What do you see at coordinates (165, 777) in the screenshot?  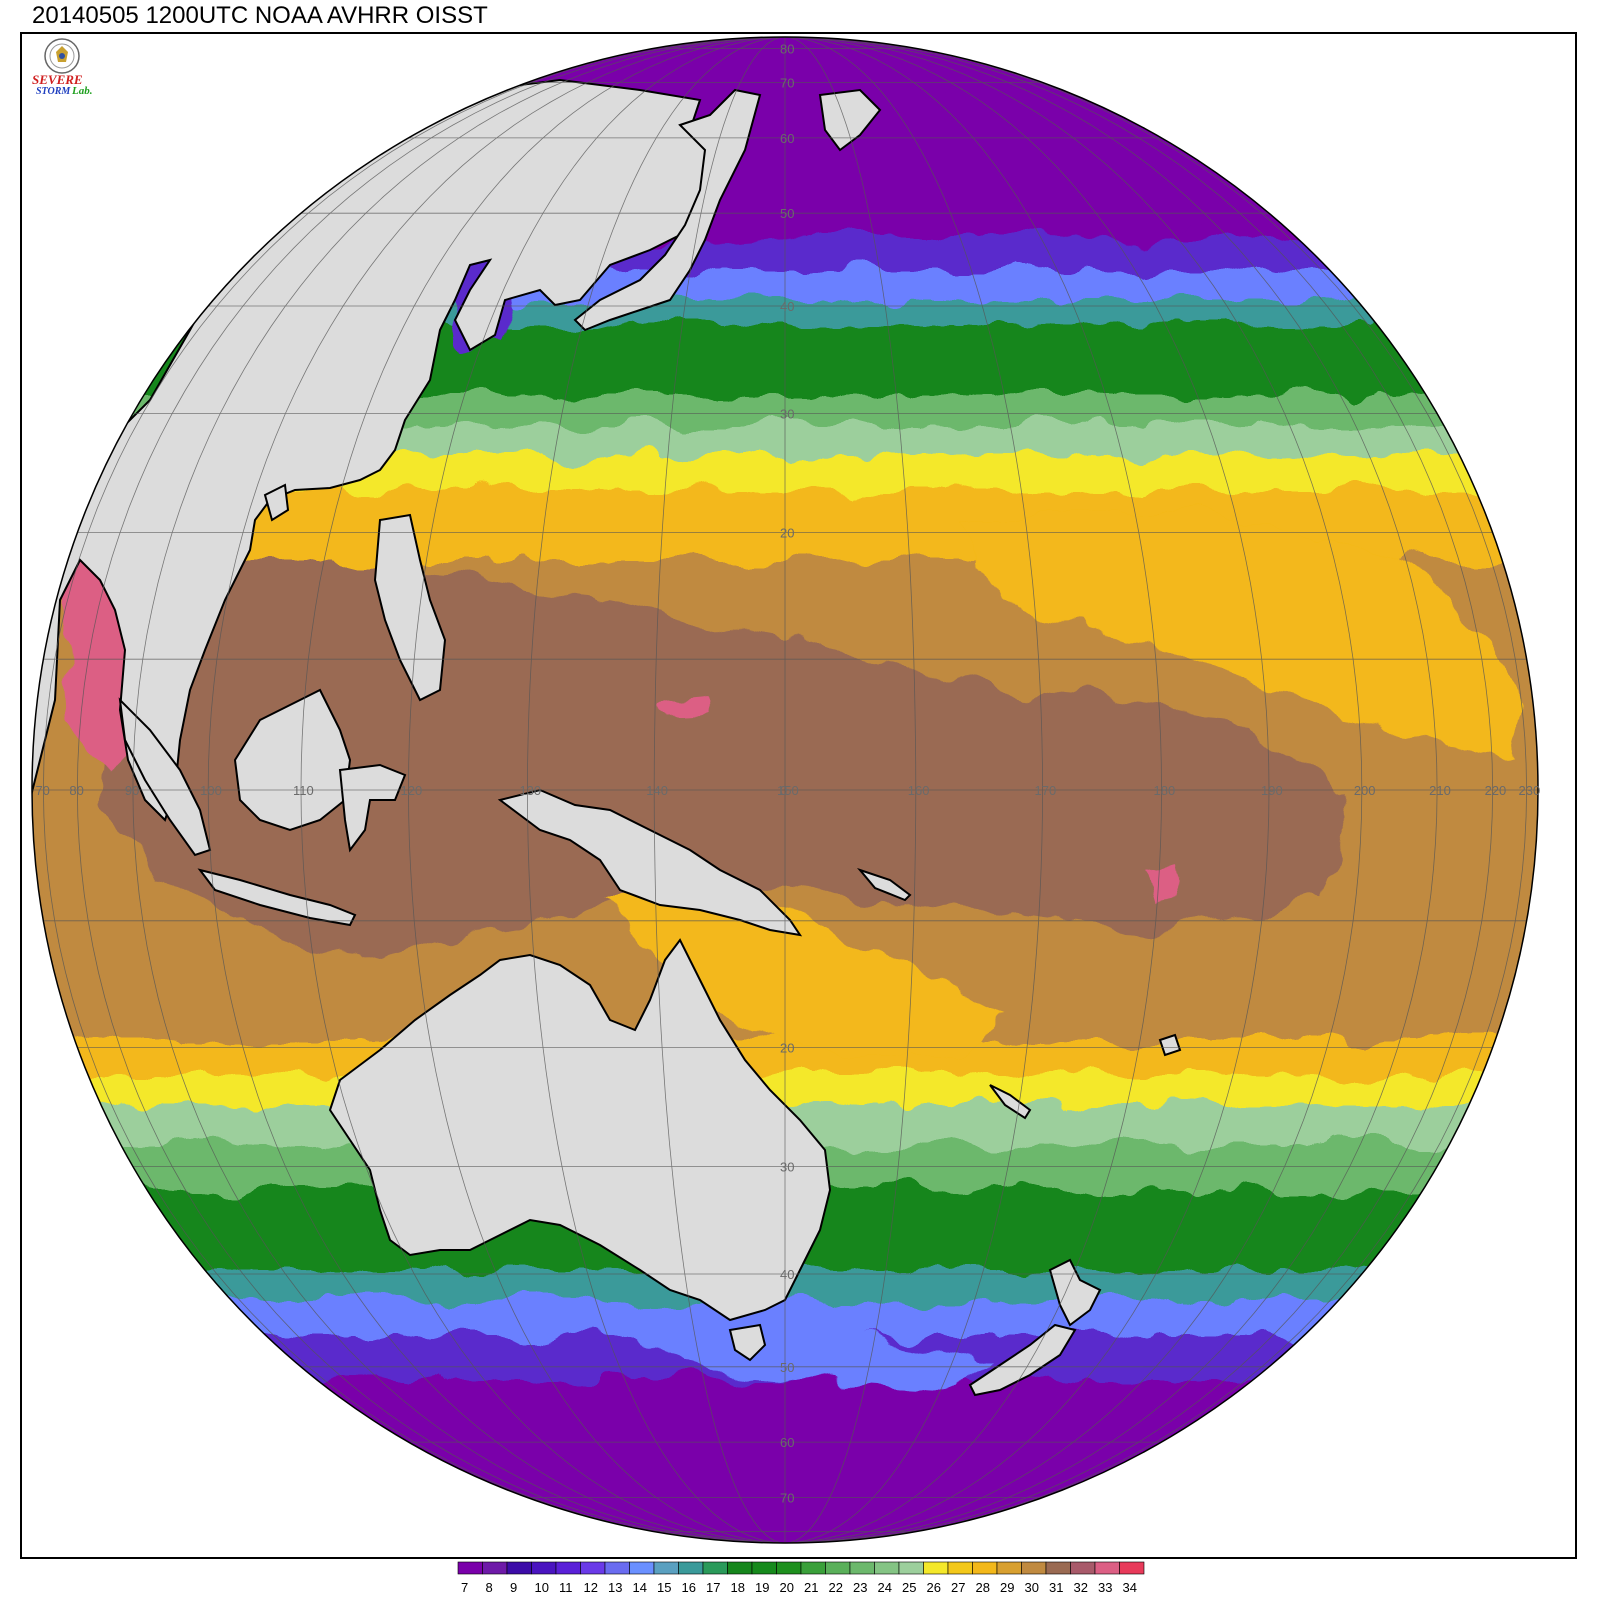 I see `sumatra` at bounding box center [165, 777].